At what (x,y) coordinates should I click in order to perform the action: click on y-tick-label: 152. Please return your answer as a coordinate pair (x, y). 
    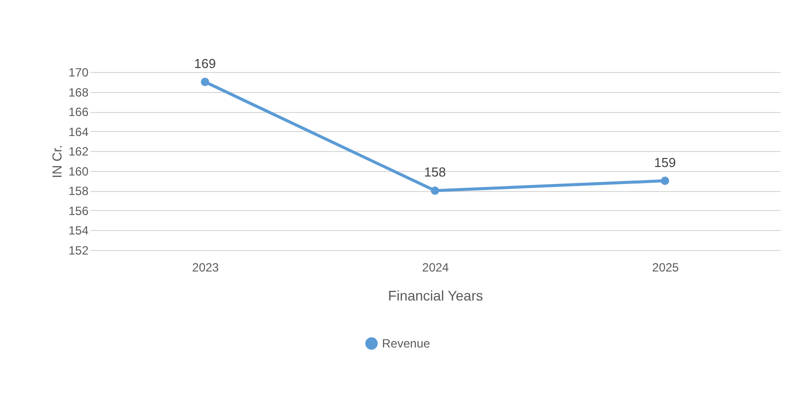
    Looking at the image, I should click on (78, 251).